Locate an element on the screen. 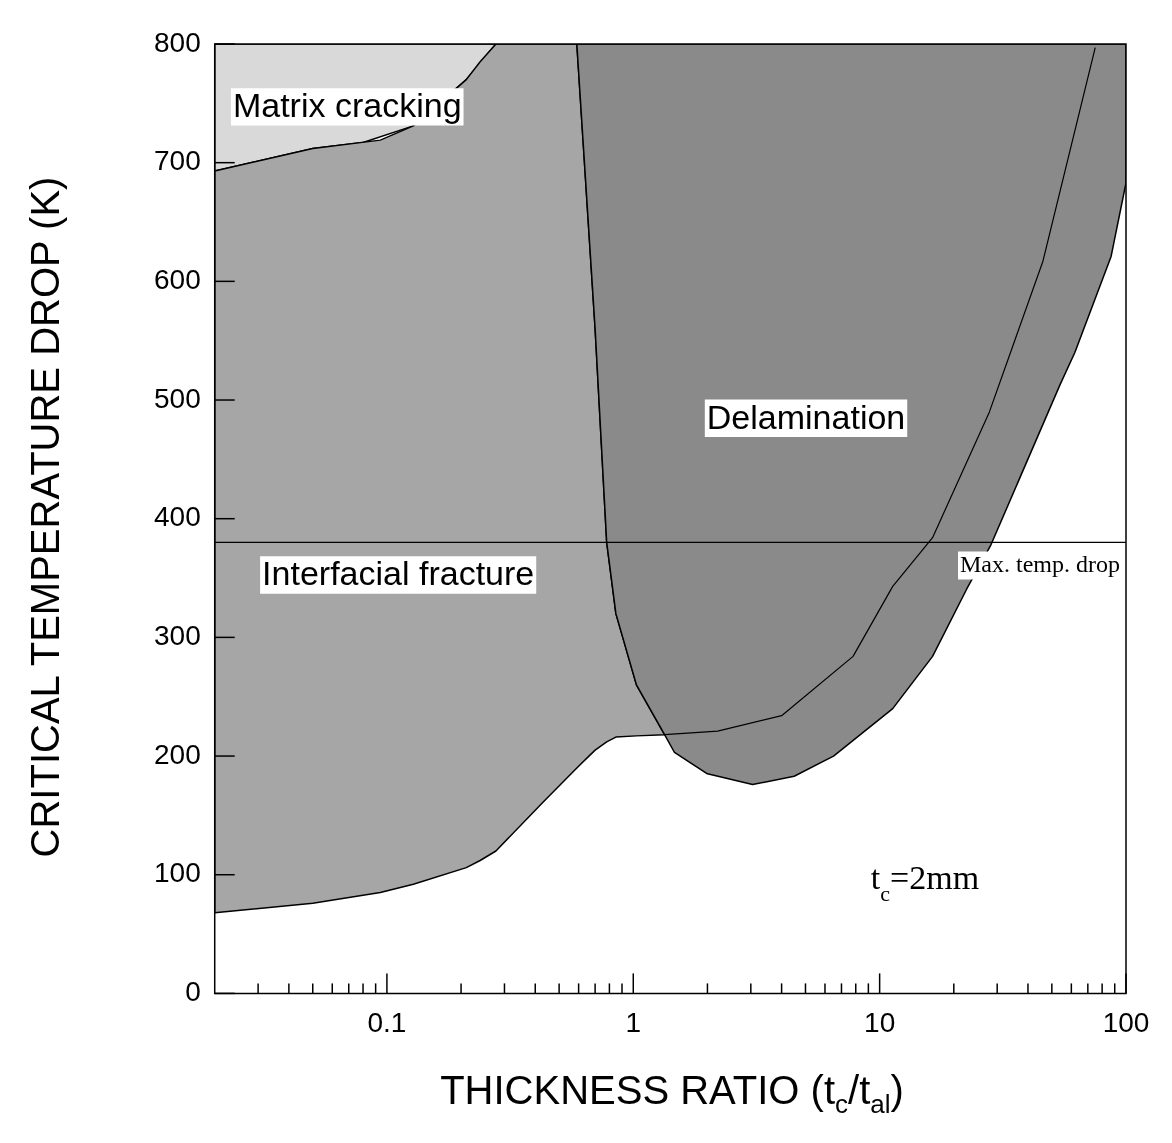  y-tick-label: 0 is located at coordinates (193, 992).